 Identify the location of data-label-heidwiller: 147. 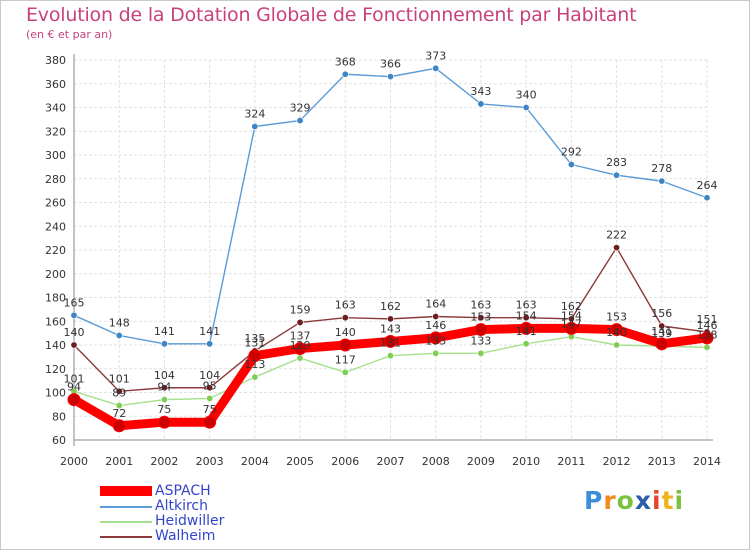
(571, 324).